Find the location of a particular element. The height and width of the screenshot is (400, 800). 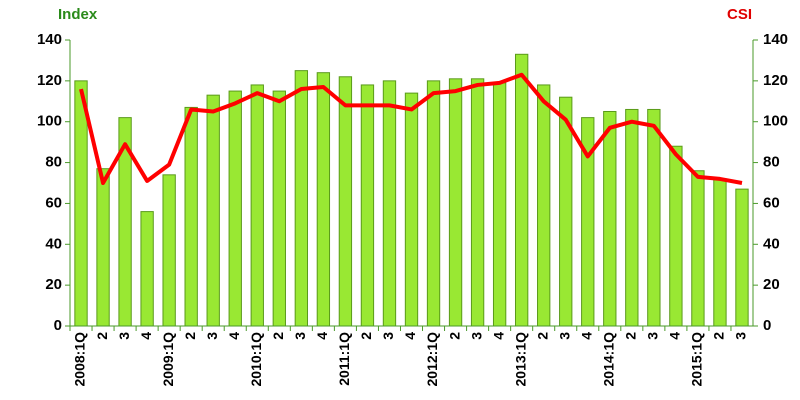

y2-tick-label: 100 is located at coordinates (775, 121).